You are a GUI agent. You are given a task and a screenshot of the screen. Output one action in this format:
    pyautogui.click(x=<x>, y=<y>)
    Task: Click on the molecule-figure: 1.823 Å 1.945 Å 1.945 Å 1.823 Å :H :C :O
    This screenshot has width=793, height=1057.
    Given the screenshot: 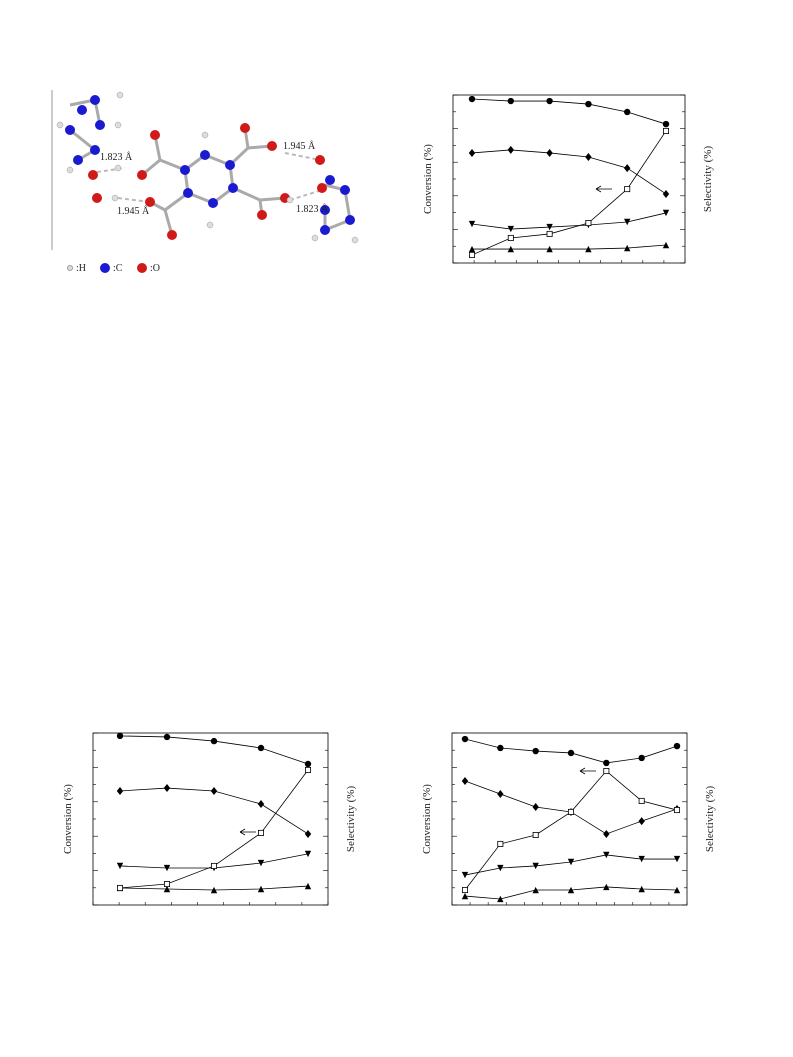 What is the action you would take?
    pyautogui.click(x=205, y=182)
    